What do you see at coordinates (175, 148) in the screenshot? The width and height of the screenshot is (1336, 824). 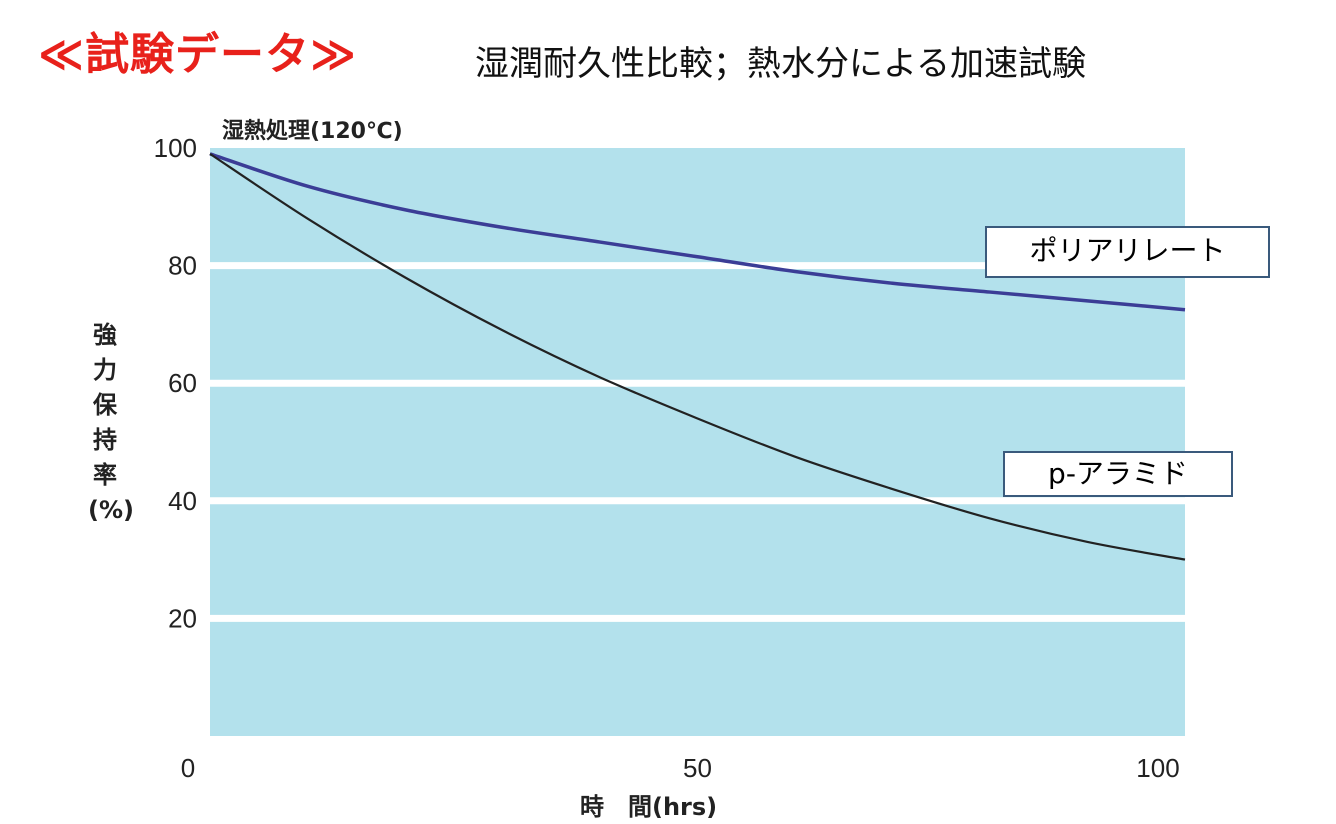 I see `y-tick-label: 100` at bounding box center [175, 148].